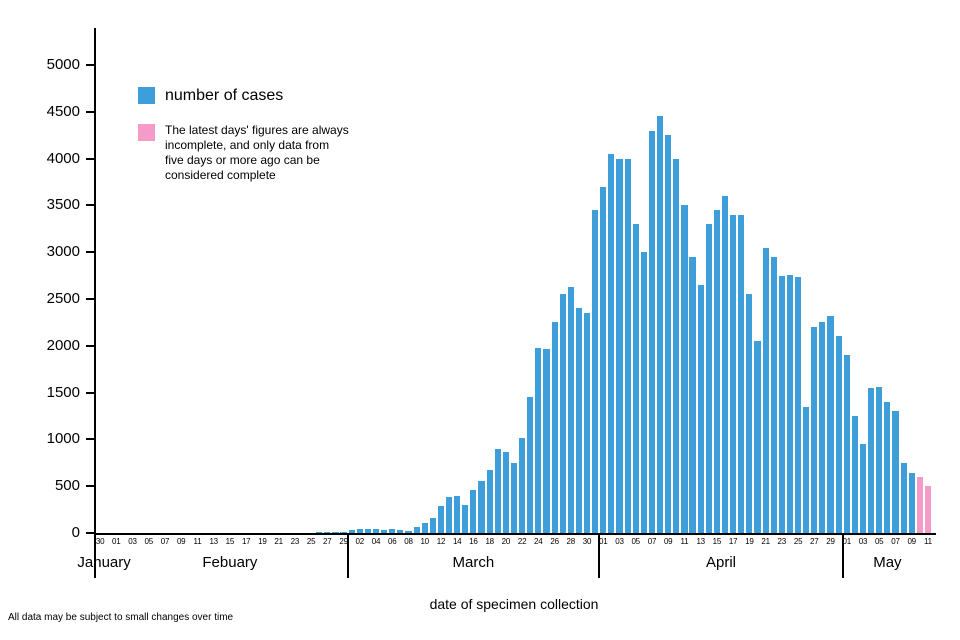 The height and width of the screenshot is (640, 960). Describe the element at coordinates (63, 64) in the screenshot. I see `y-tick-label: 5000` at that location.